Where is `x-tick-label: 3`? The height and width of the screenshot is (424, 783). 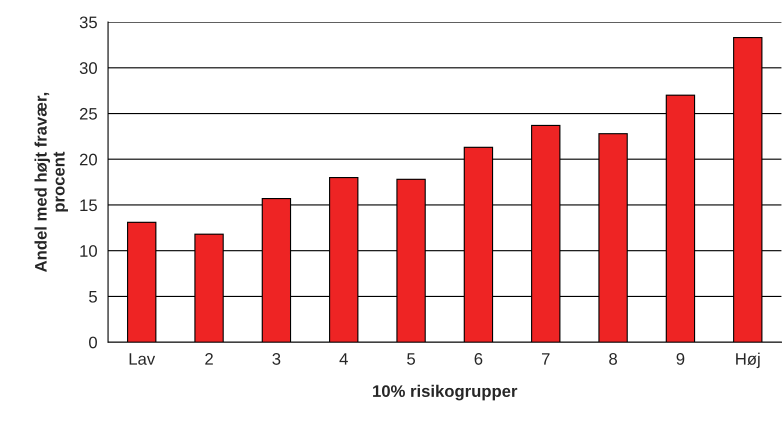 x-tick-label: 3 is located at coordinates (276, 359).